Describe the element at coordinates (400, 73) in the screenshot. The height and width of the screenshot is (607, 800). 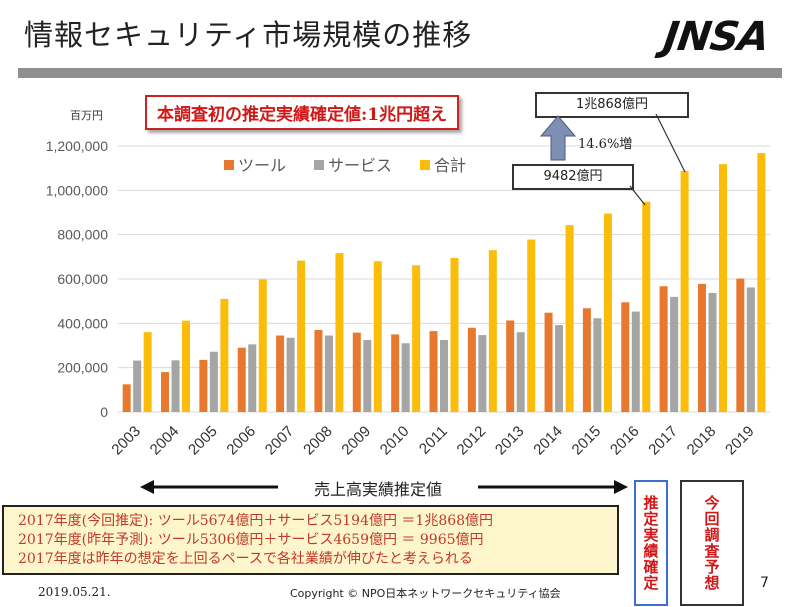
I see `title-divider` at that location.